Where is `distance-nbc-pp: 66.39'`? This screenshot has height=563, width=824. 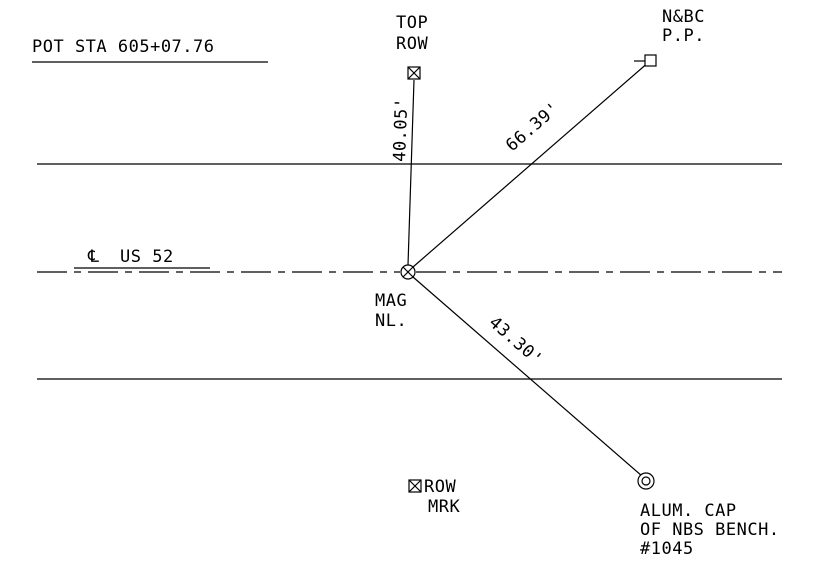 distance-nbc-pp: 66.39' is located at coordinates (533, 126).